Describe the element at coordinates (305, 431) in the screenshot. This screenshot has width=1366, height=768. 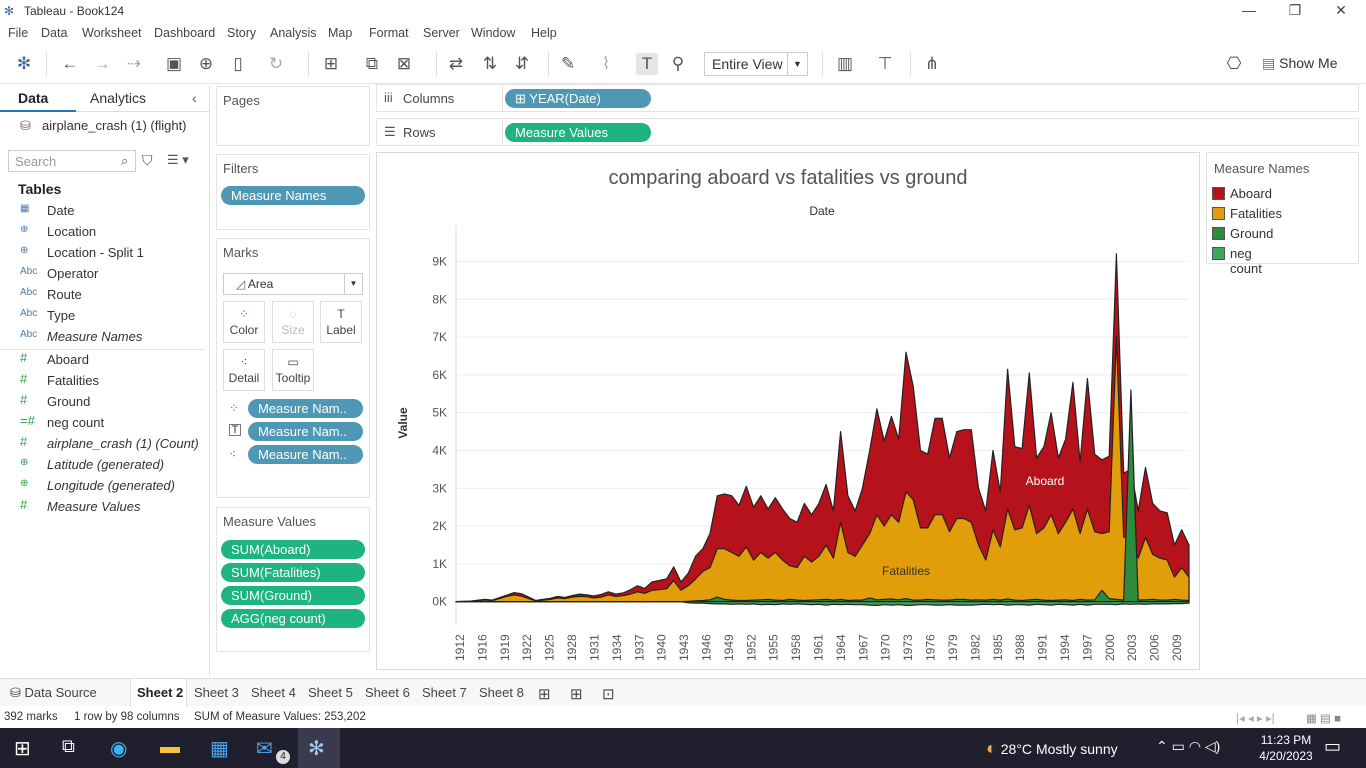
I see `marks-pill-label: Measure Nam..` at that location.